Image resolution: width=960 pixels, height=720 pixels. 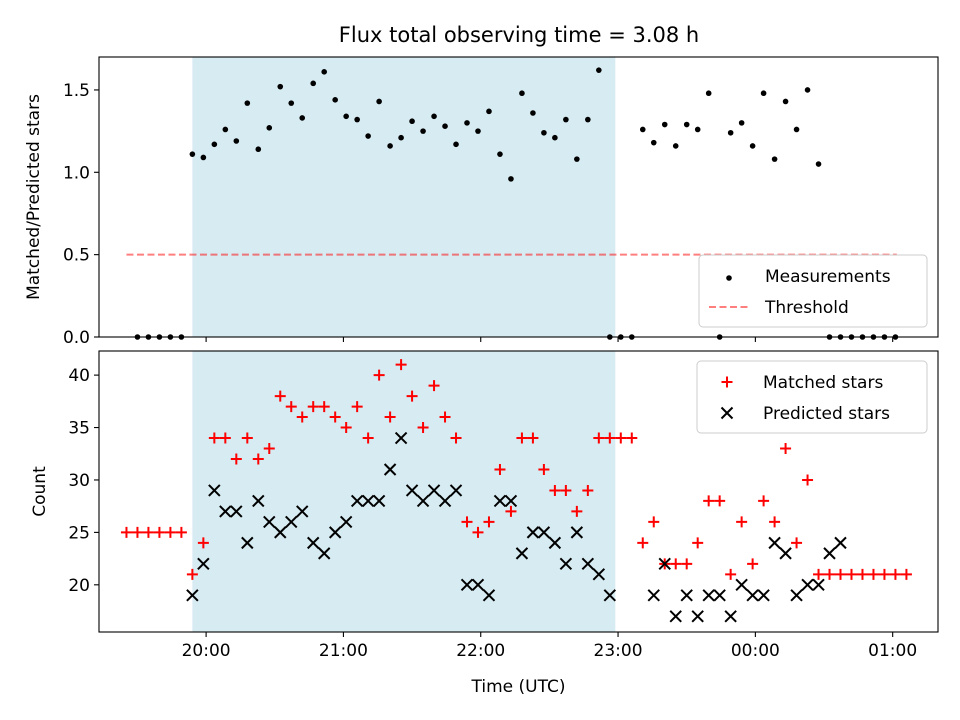 I want to click on legend-label: Matched stars, so click(x=823, y=383).